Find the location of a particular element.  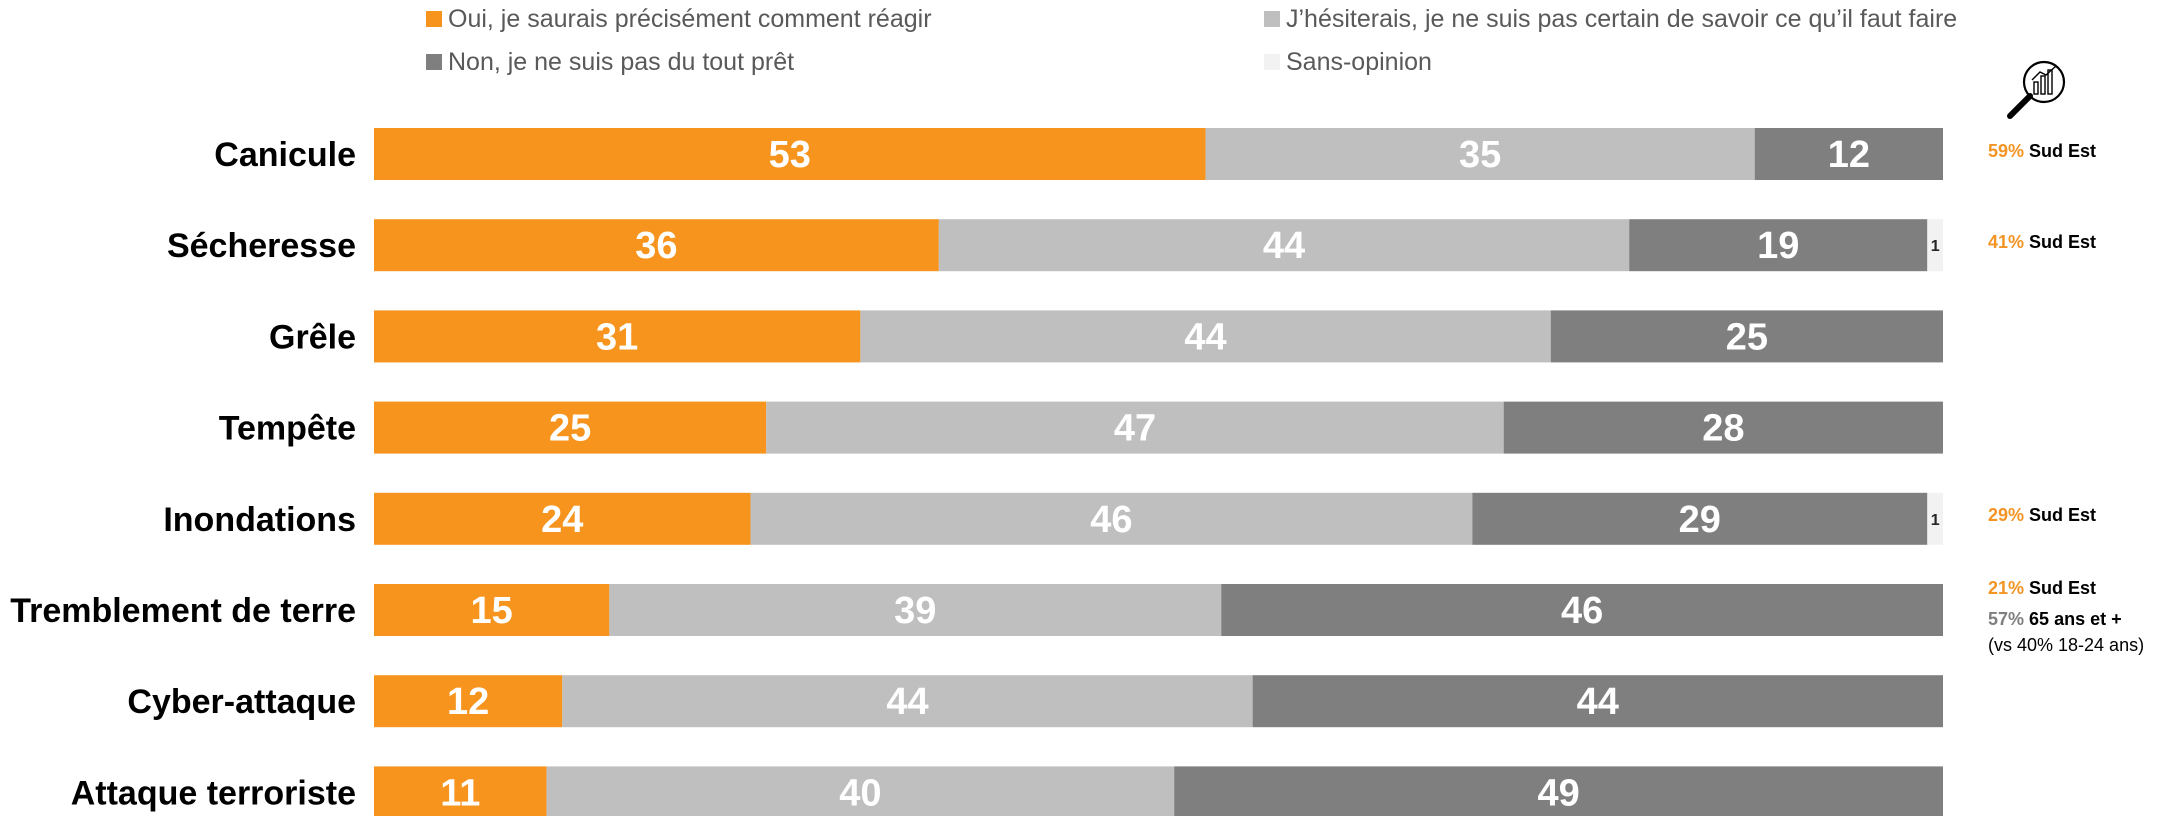

value-label-cyber-attaque-series-2: 44 is located at coordinates (1598, 702).